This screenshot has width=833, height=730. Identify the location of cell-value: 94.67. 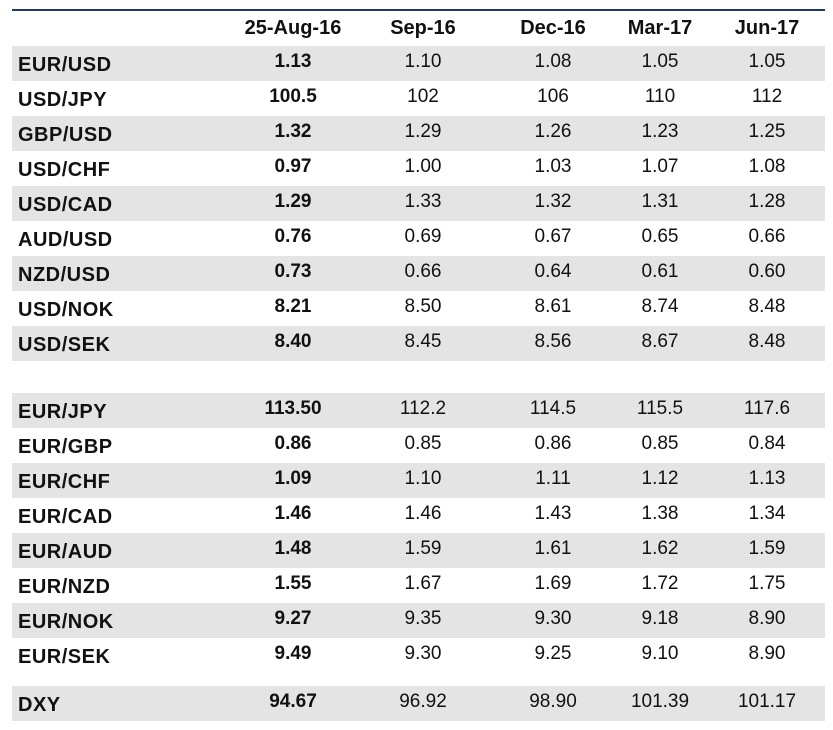
(293, 701).